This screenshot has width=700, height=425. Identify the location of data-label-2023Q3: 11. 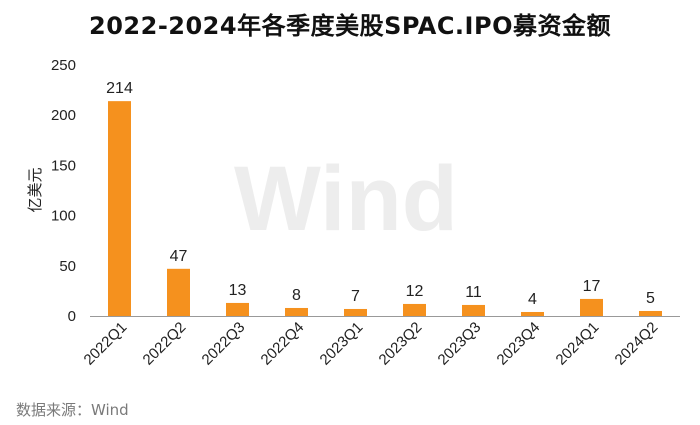
(473, 292).